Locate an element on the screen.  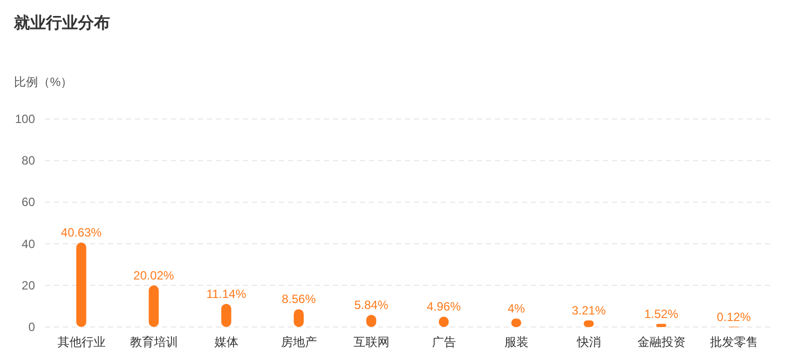
data-label: 4% is located at coordinates (517, 309).